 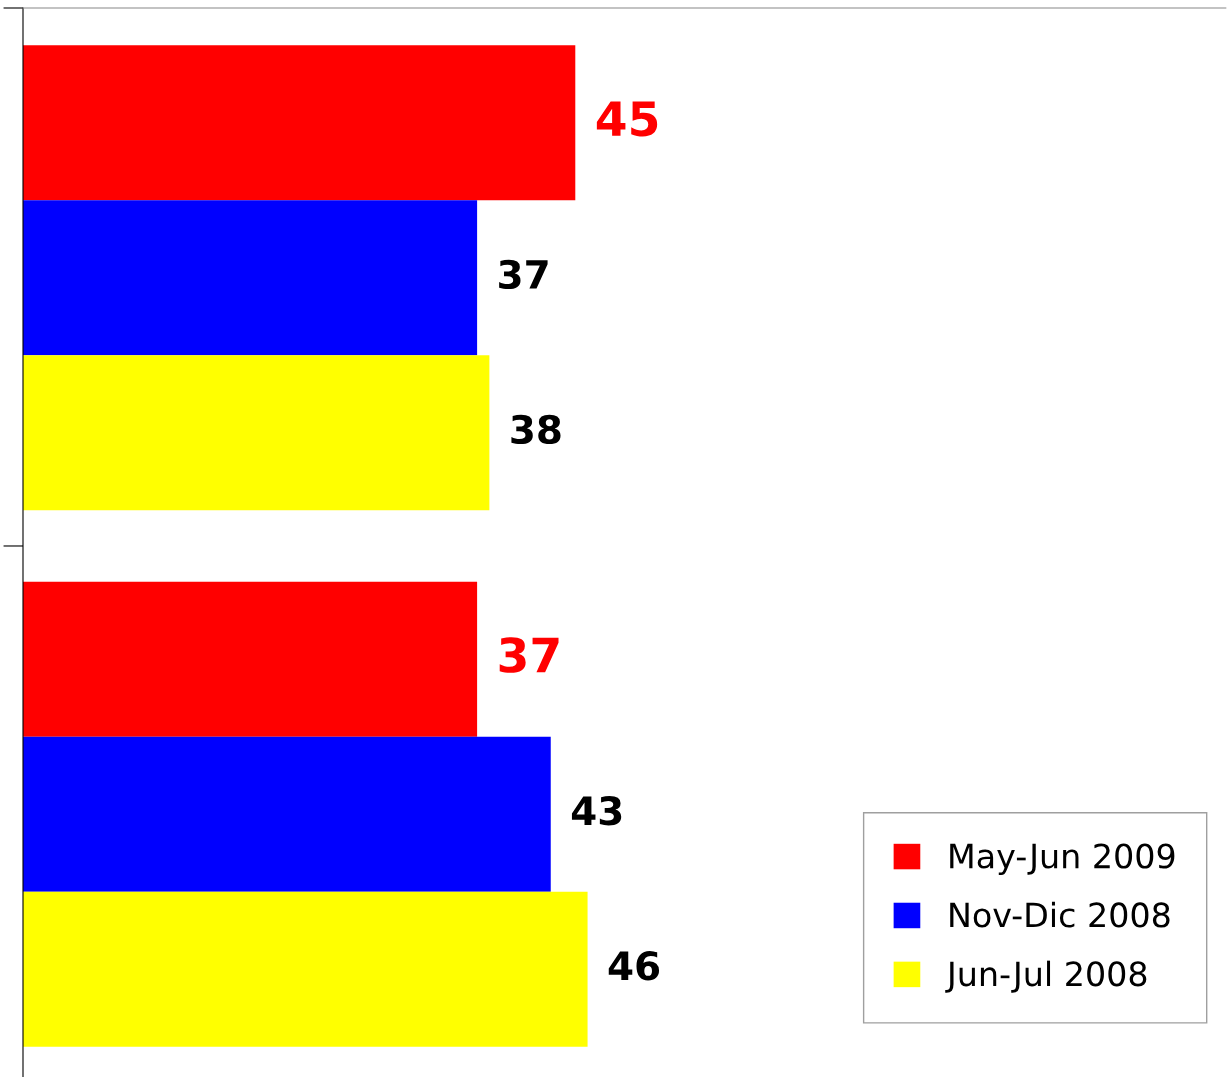 I want to click on legend-label: May-Jun 2009, so click(x=1062, y=859).